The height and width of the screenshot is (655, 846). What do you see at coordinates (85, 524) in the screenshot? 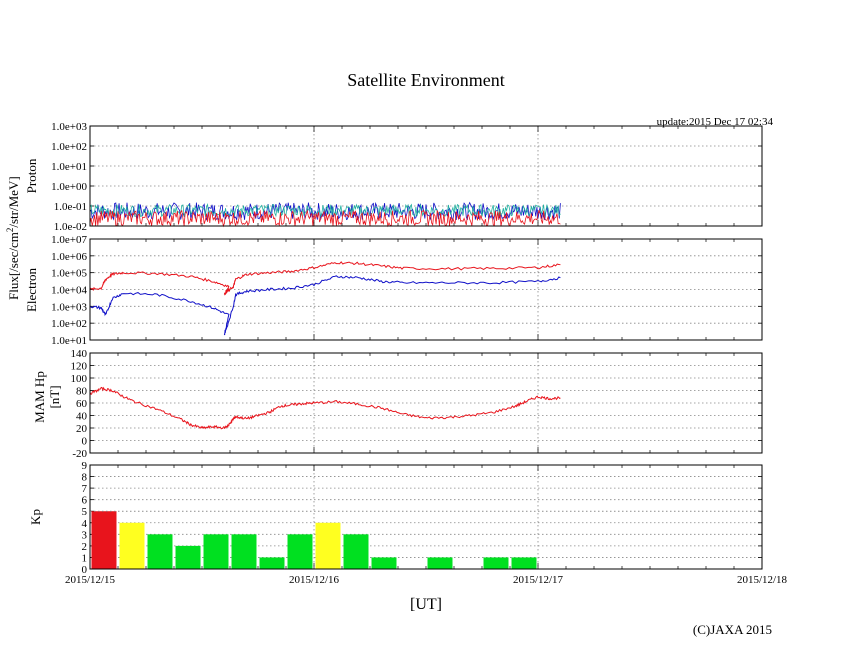
I see `y-tick-label: 4` at bounding box center [85, 524].